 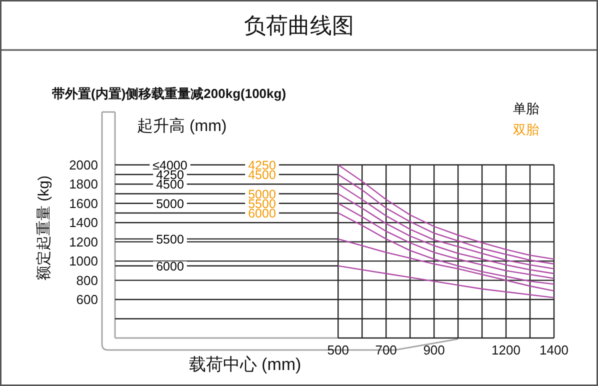 I want to click on y-tick-label: 600, so click(x=87, y=300).